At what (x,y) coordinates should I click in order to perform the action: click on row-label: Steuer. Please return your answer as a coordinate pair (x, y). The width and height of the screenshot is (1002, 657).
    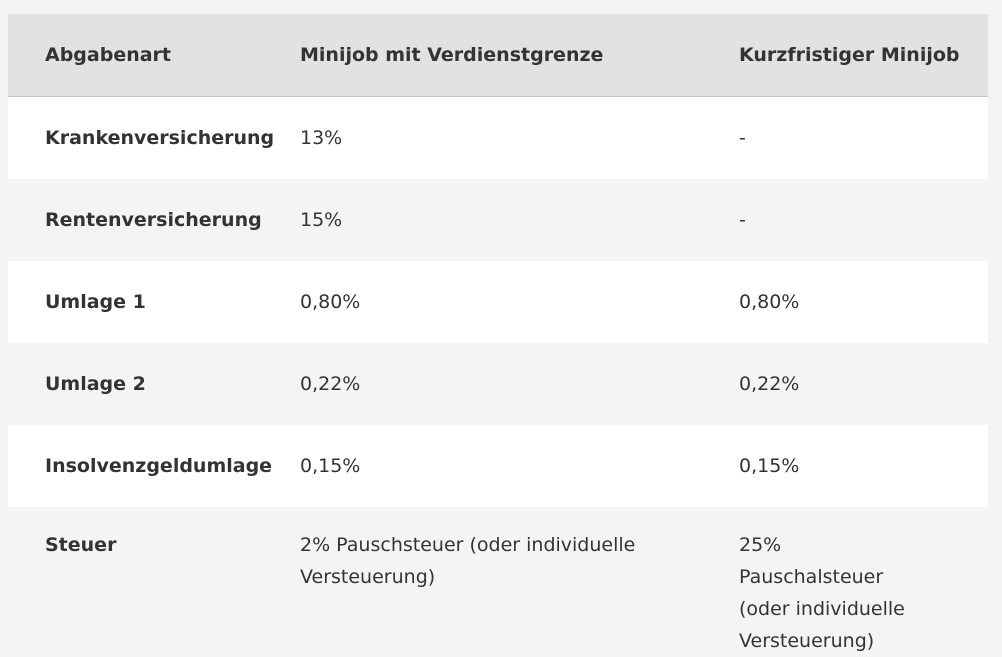
    Looking at the image, I should click on (154, 582).